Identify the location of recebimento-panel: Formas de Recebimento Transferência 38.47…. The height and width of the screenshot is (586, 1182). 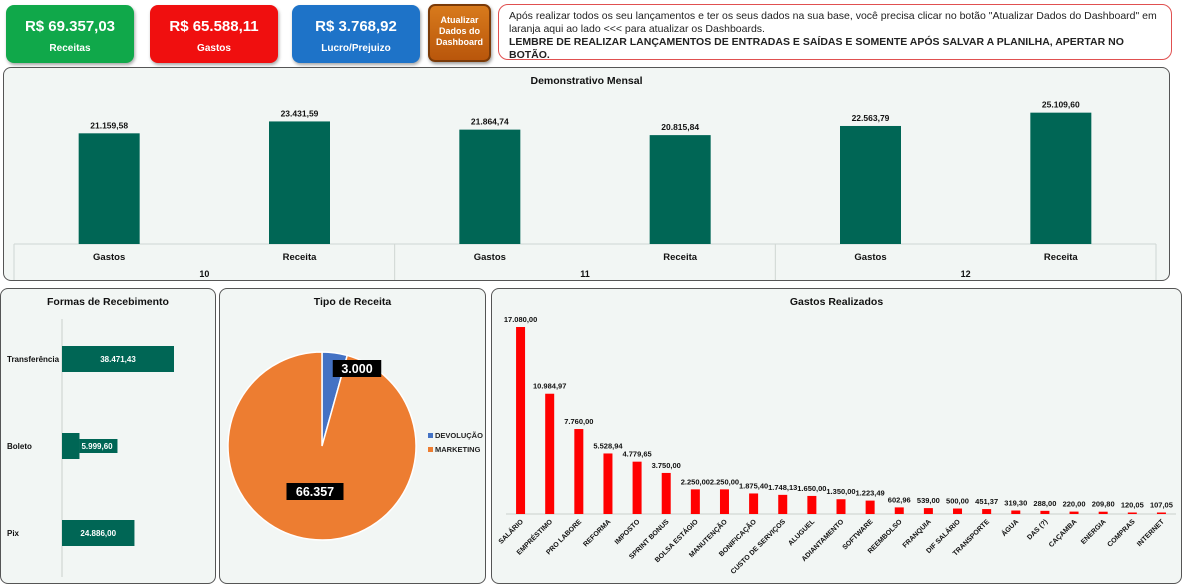
(108, 436).